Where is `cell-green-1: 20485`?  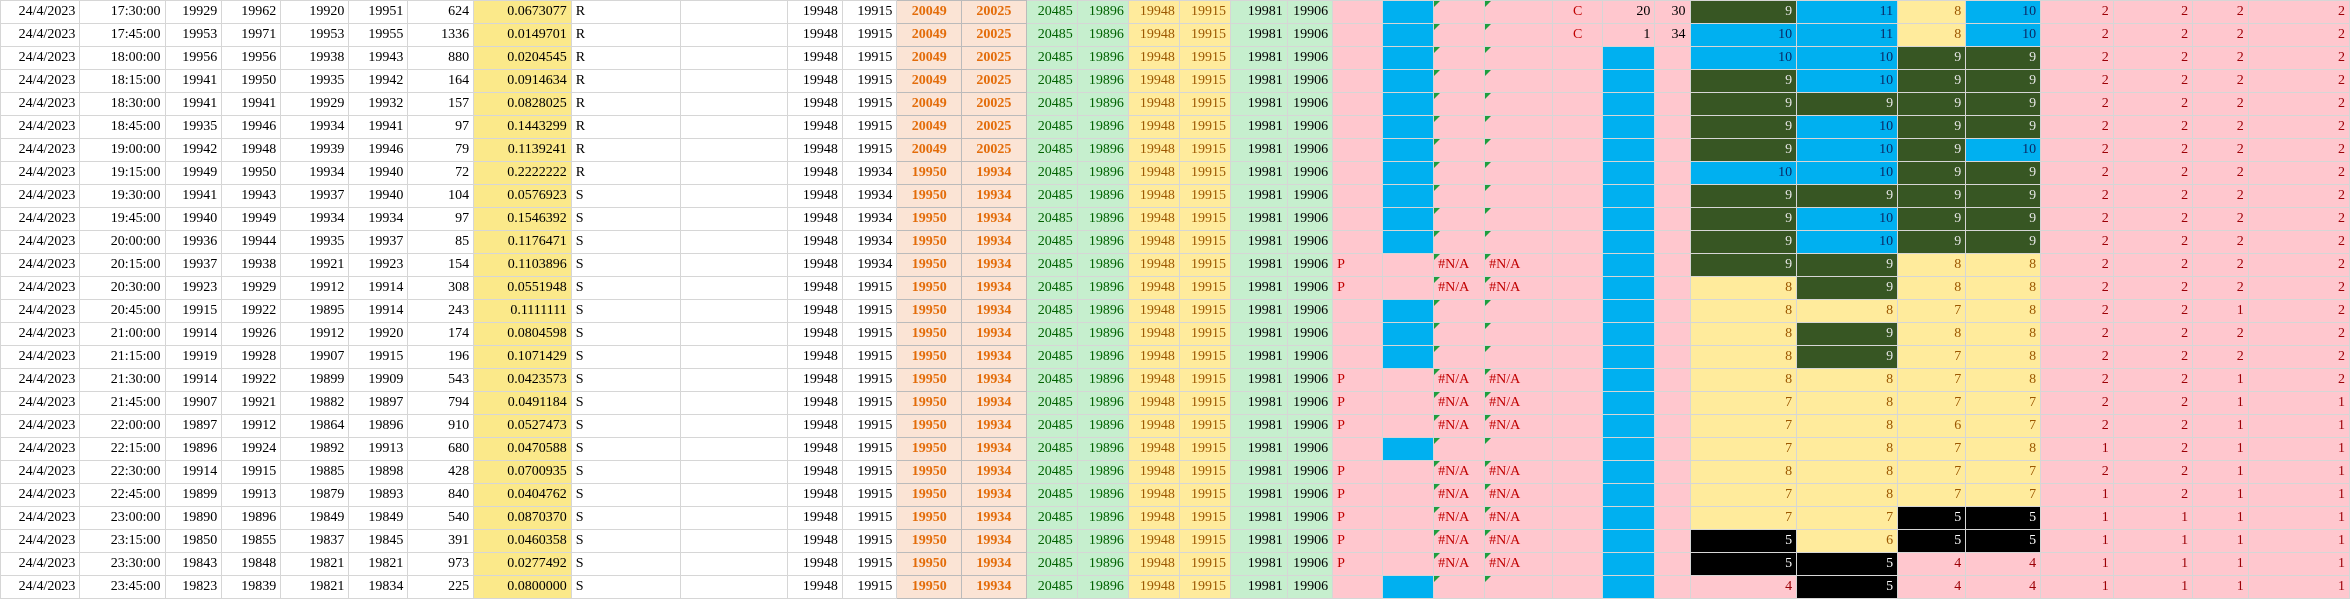 cell-green-1: 20485 is located at coordinates (1051, 173).